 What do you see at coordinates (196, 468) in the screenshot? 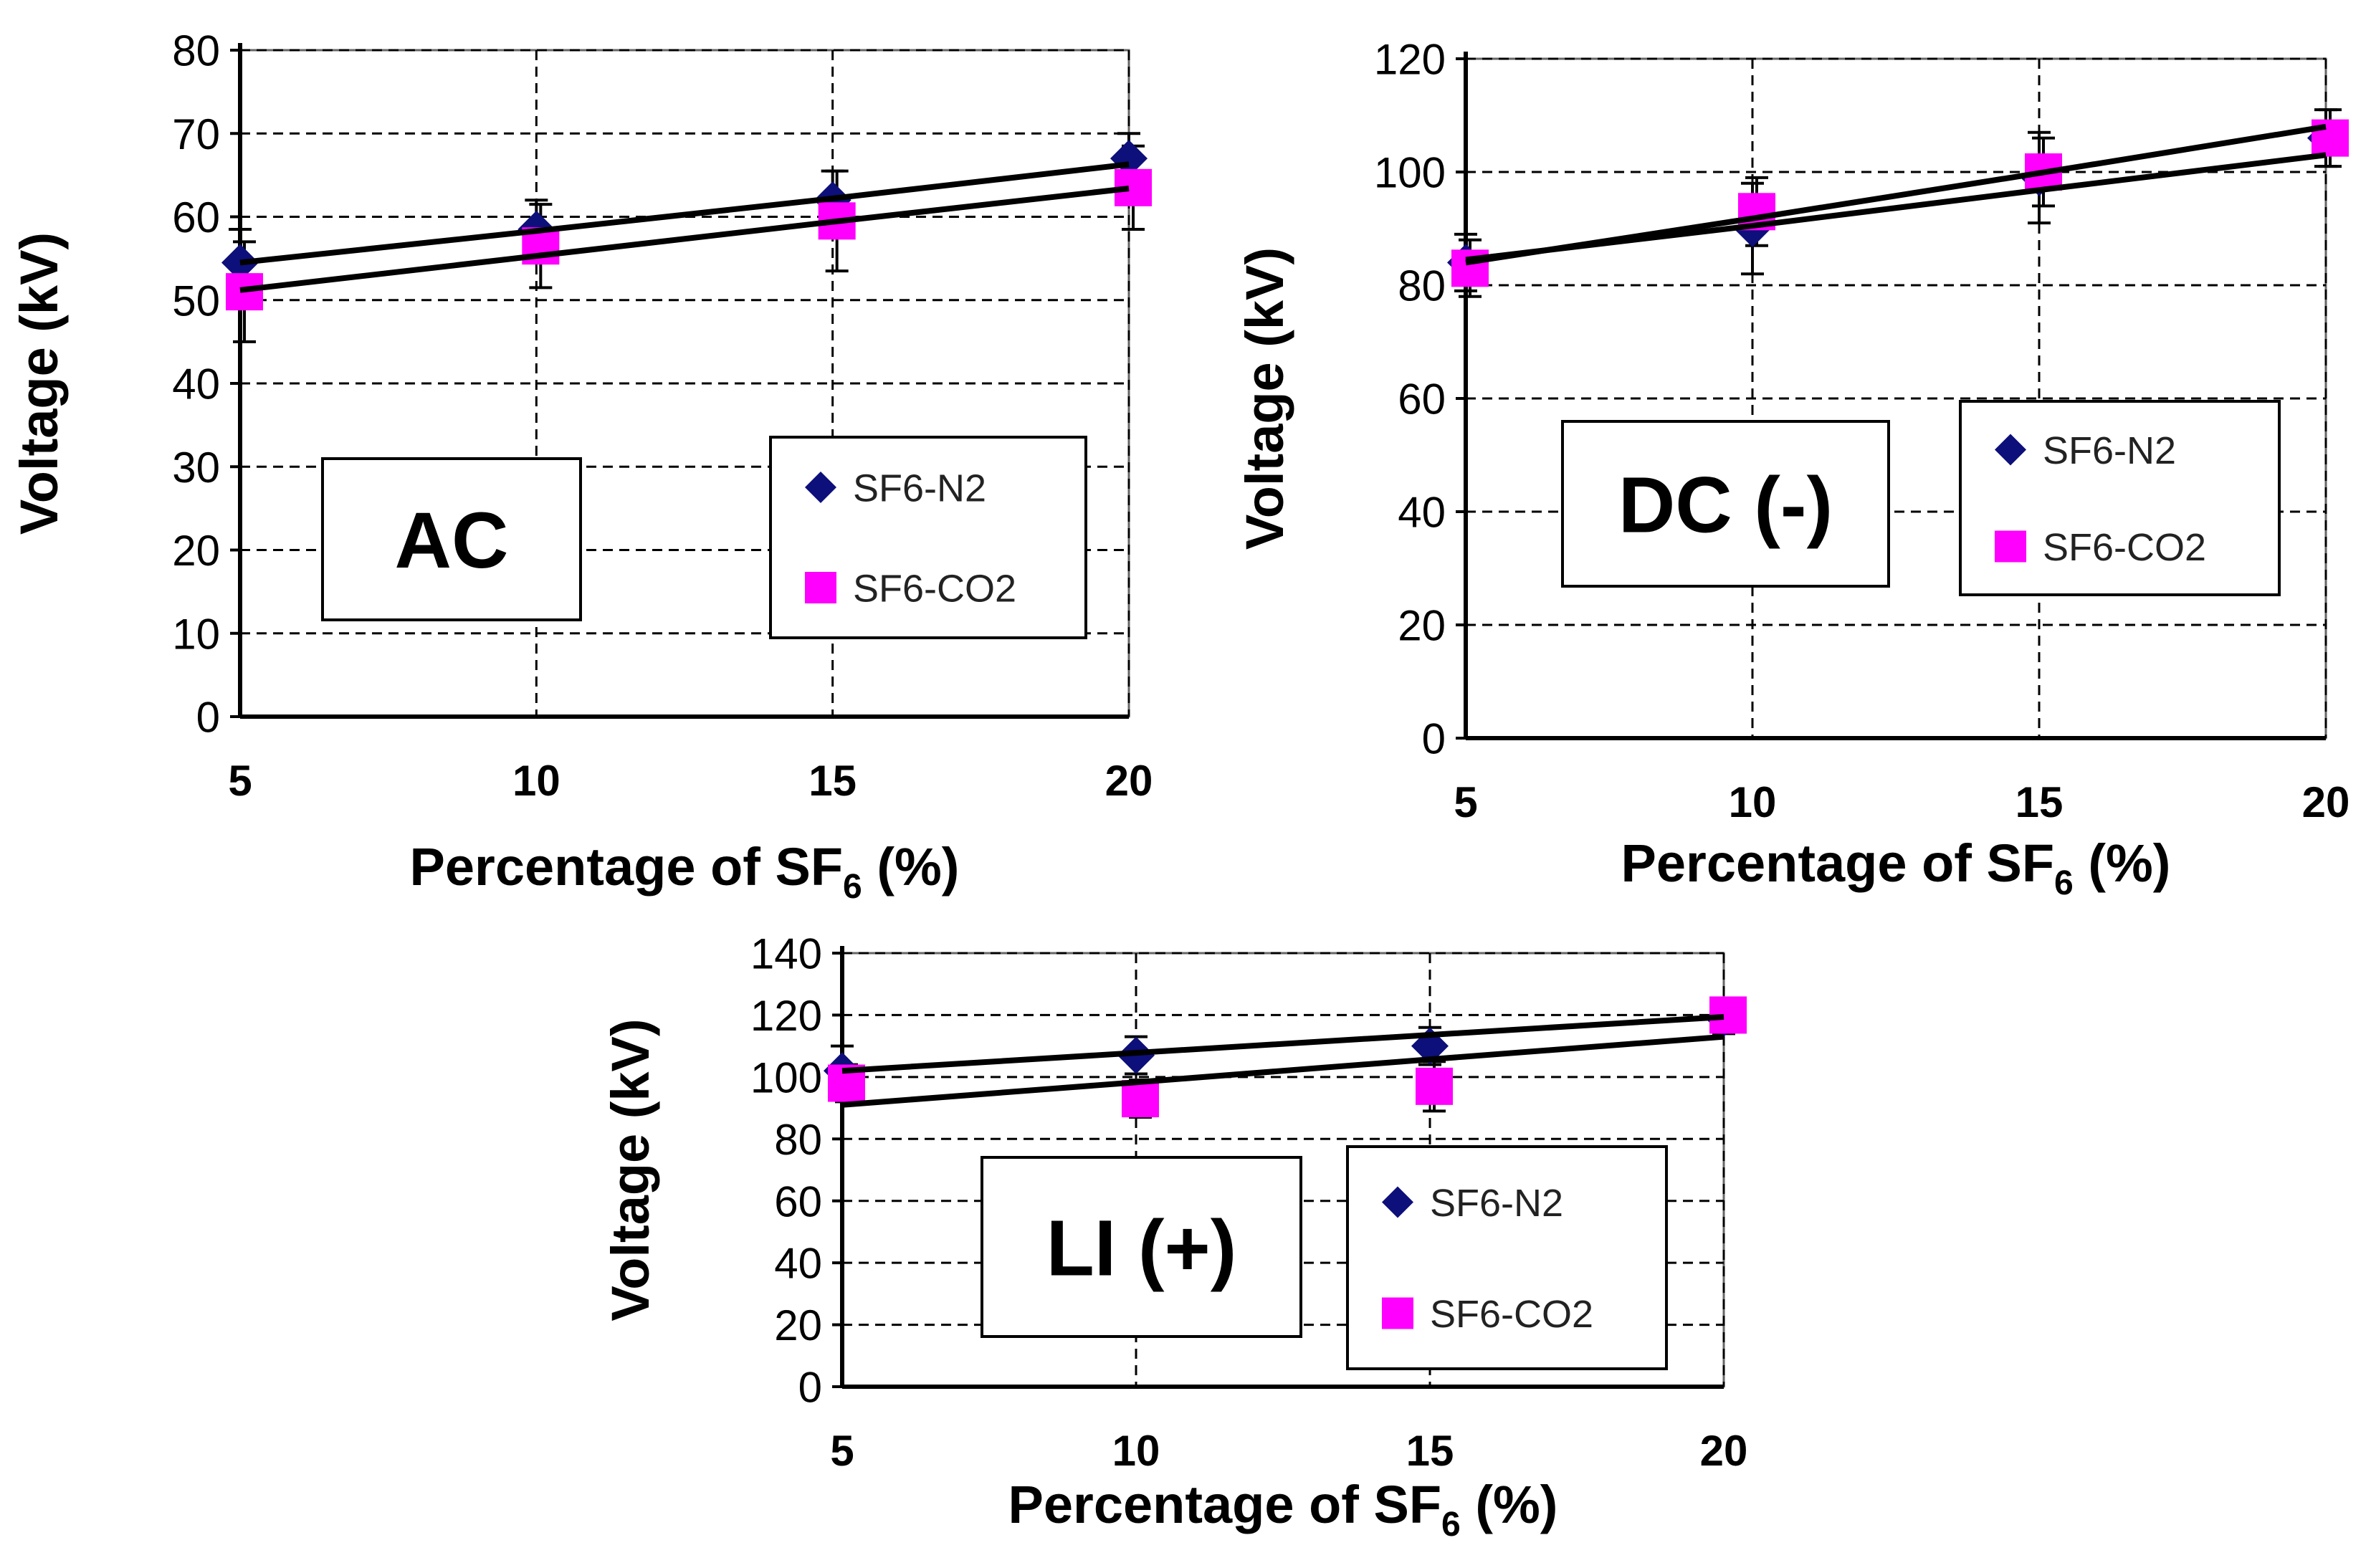
I see `y-tick-label: 30` at bounding box center [196, 468].